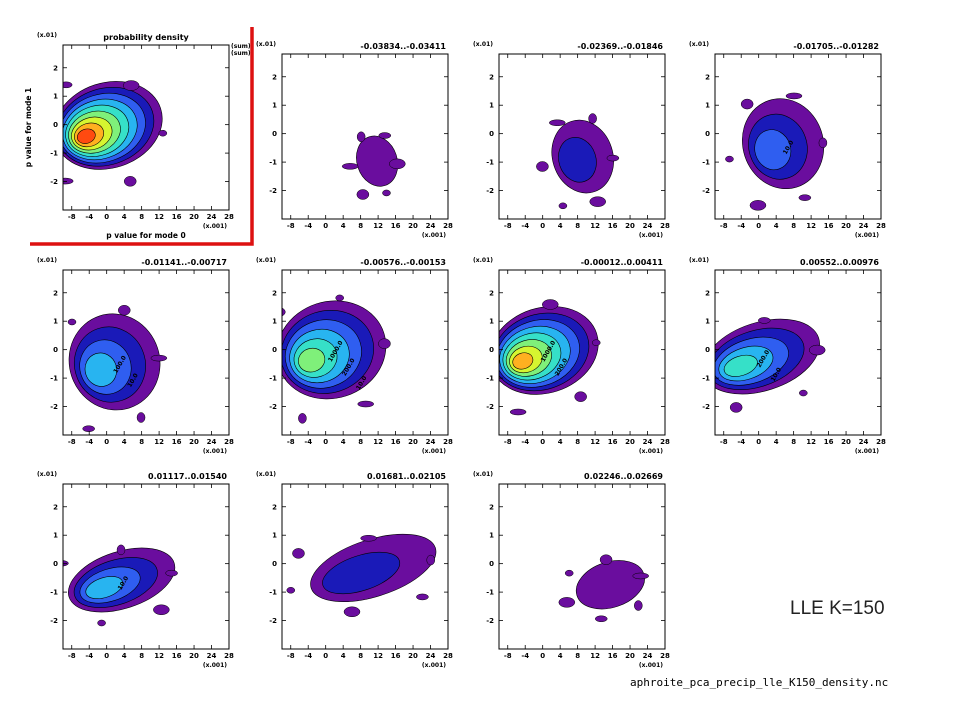  I want to click on panel-title: -0.03834..-0.03411, so click(403, 46).